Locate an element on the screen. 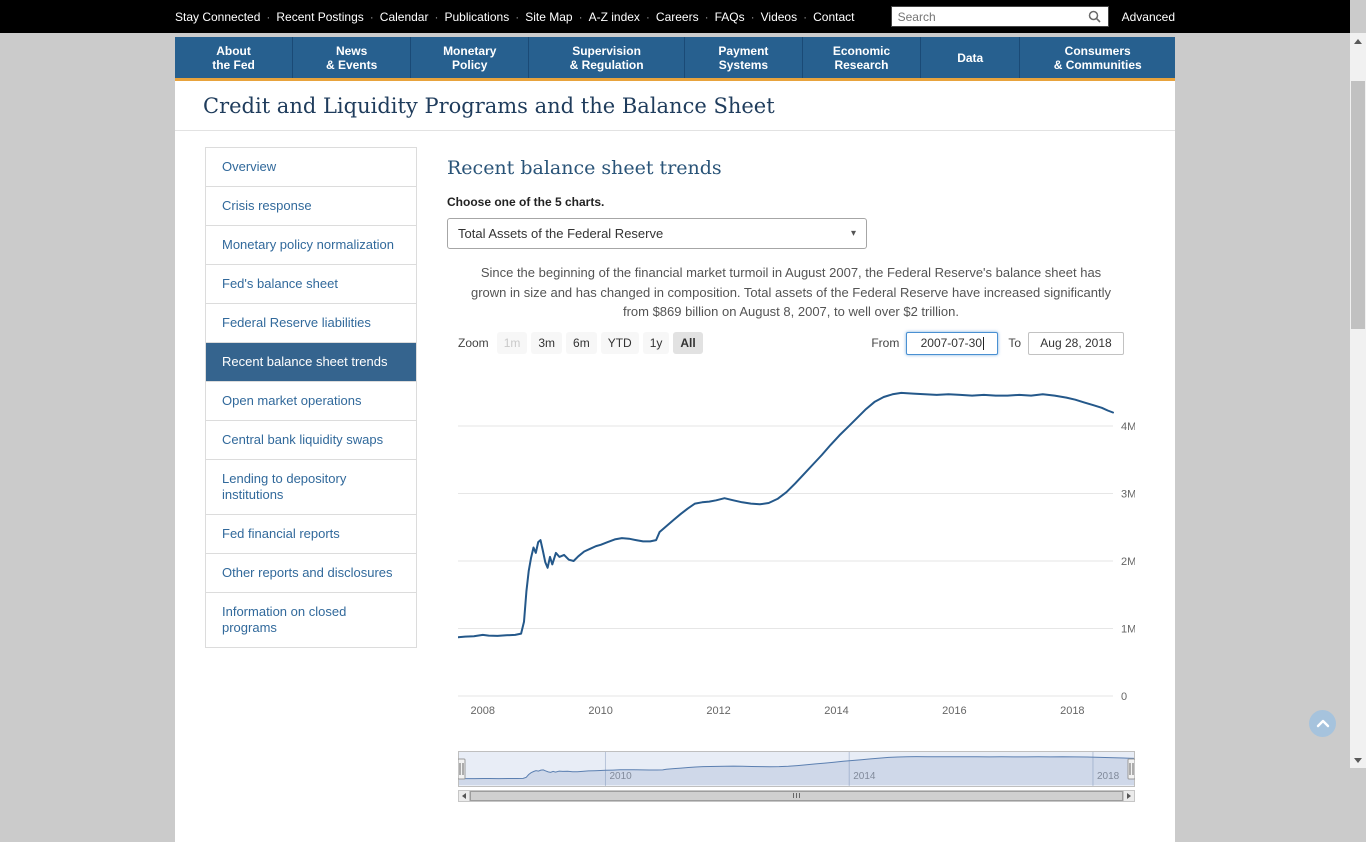 The image size is (1366, 842). zoom-button-1m: 1m is located at coordinates (512, 343).